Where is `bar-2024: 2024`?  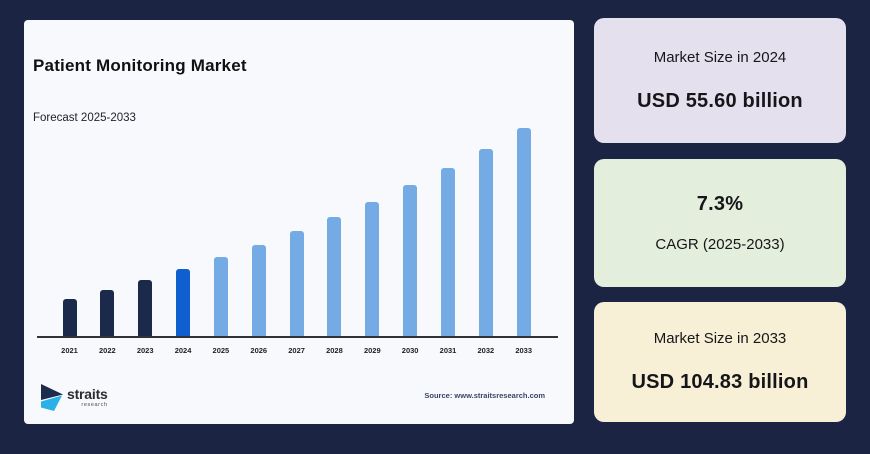
bar-2024: 2024 is located at coordinates (183, 312).